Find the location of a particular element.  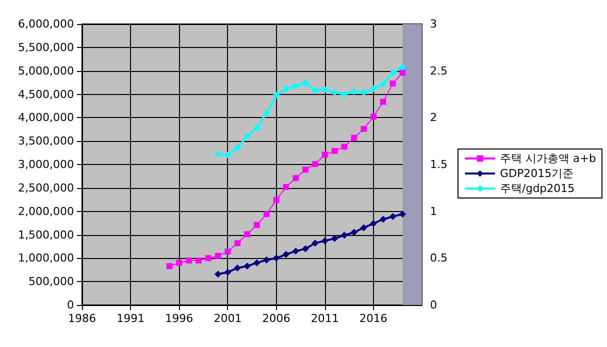

legend-label: GDP2015기준 is located at coordinates (537, 173).